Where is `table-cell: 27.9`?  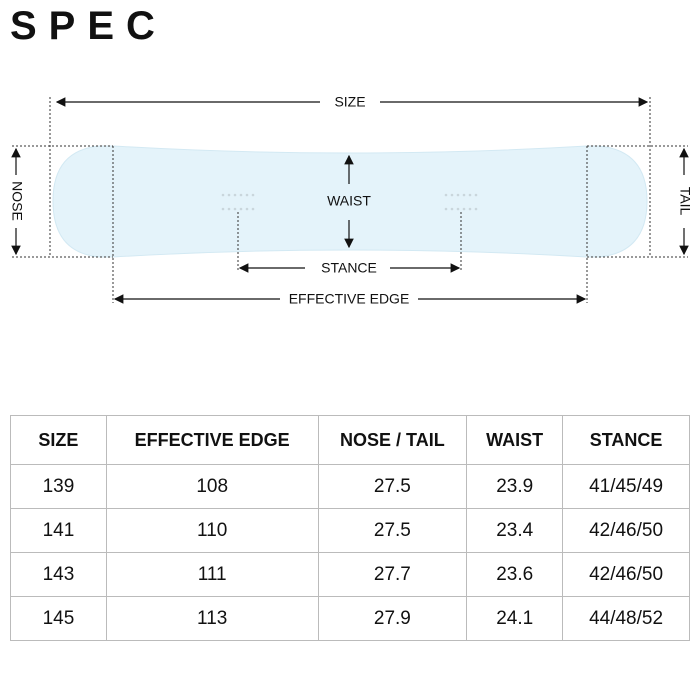
table-cell: 27.9 is located at coordinates (392, 618).